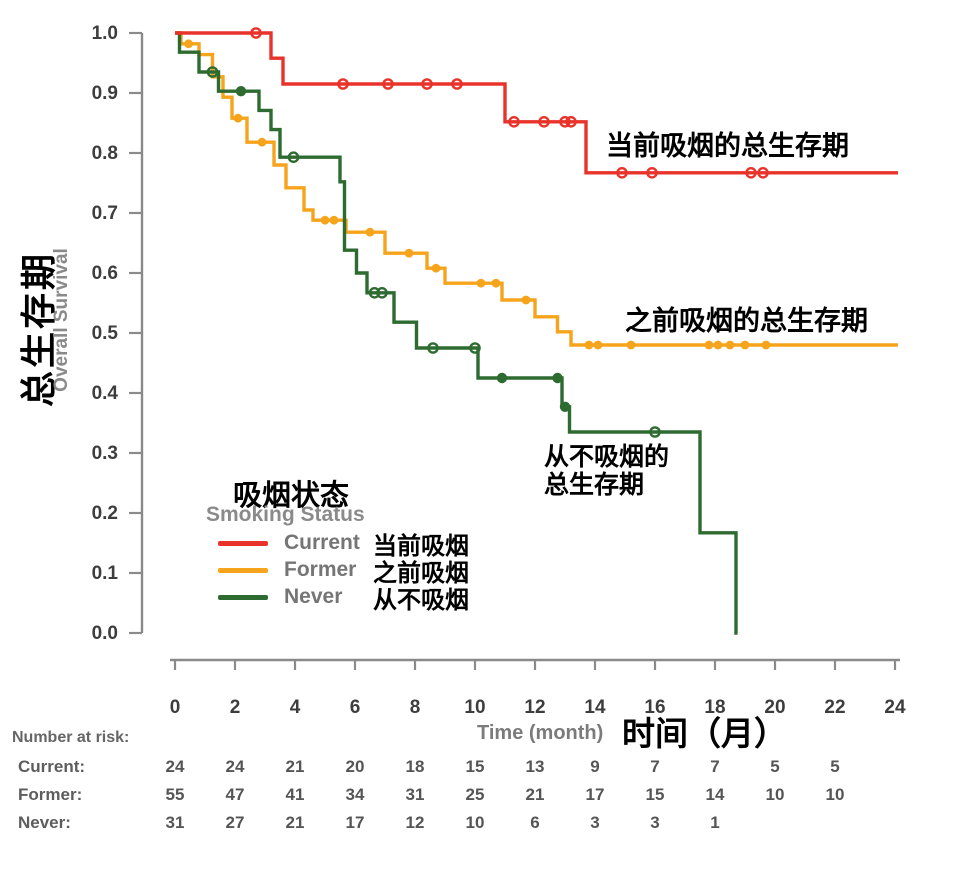  I want to click on y-tick-label: 0.1, so click(105, 573).